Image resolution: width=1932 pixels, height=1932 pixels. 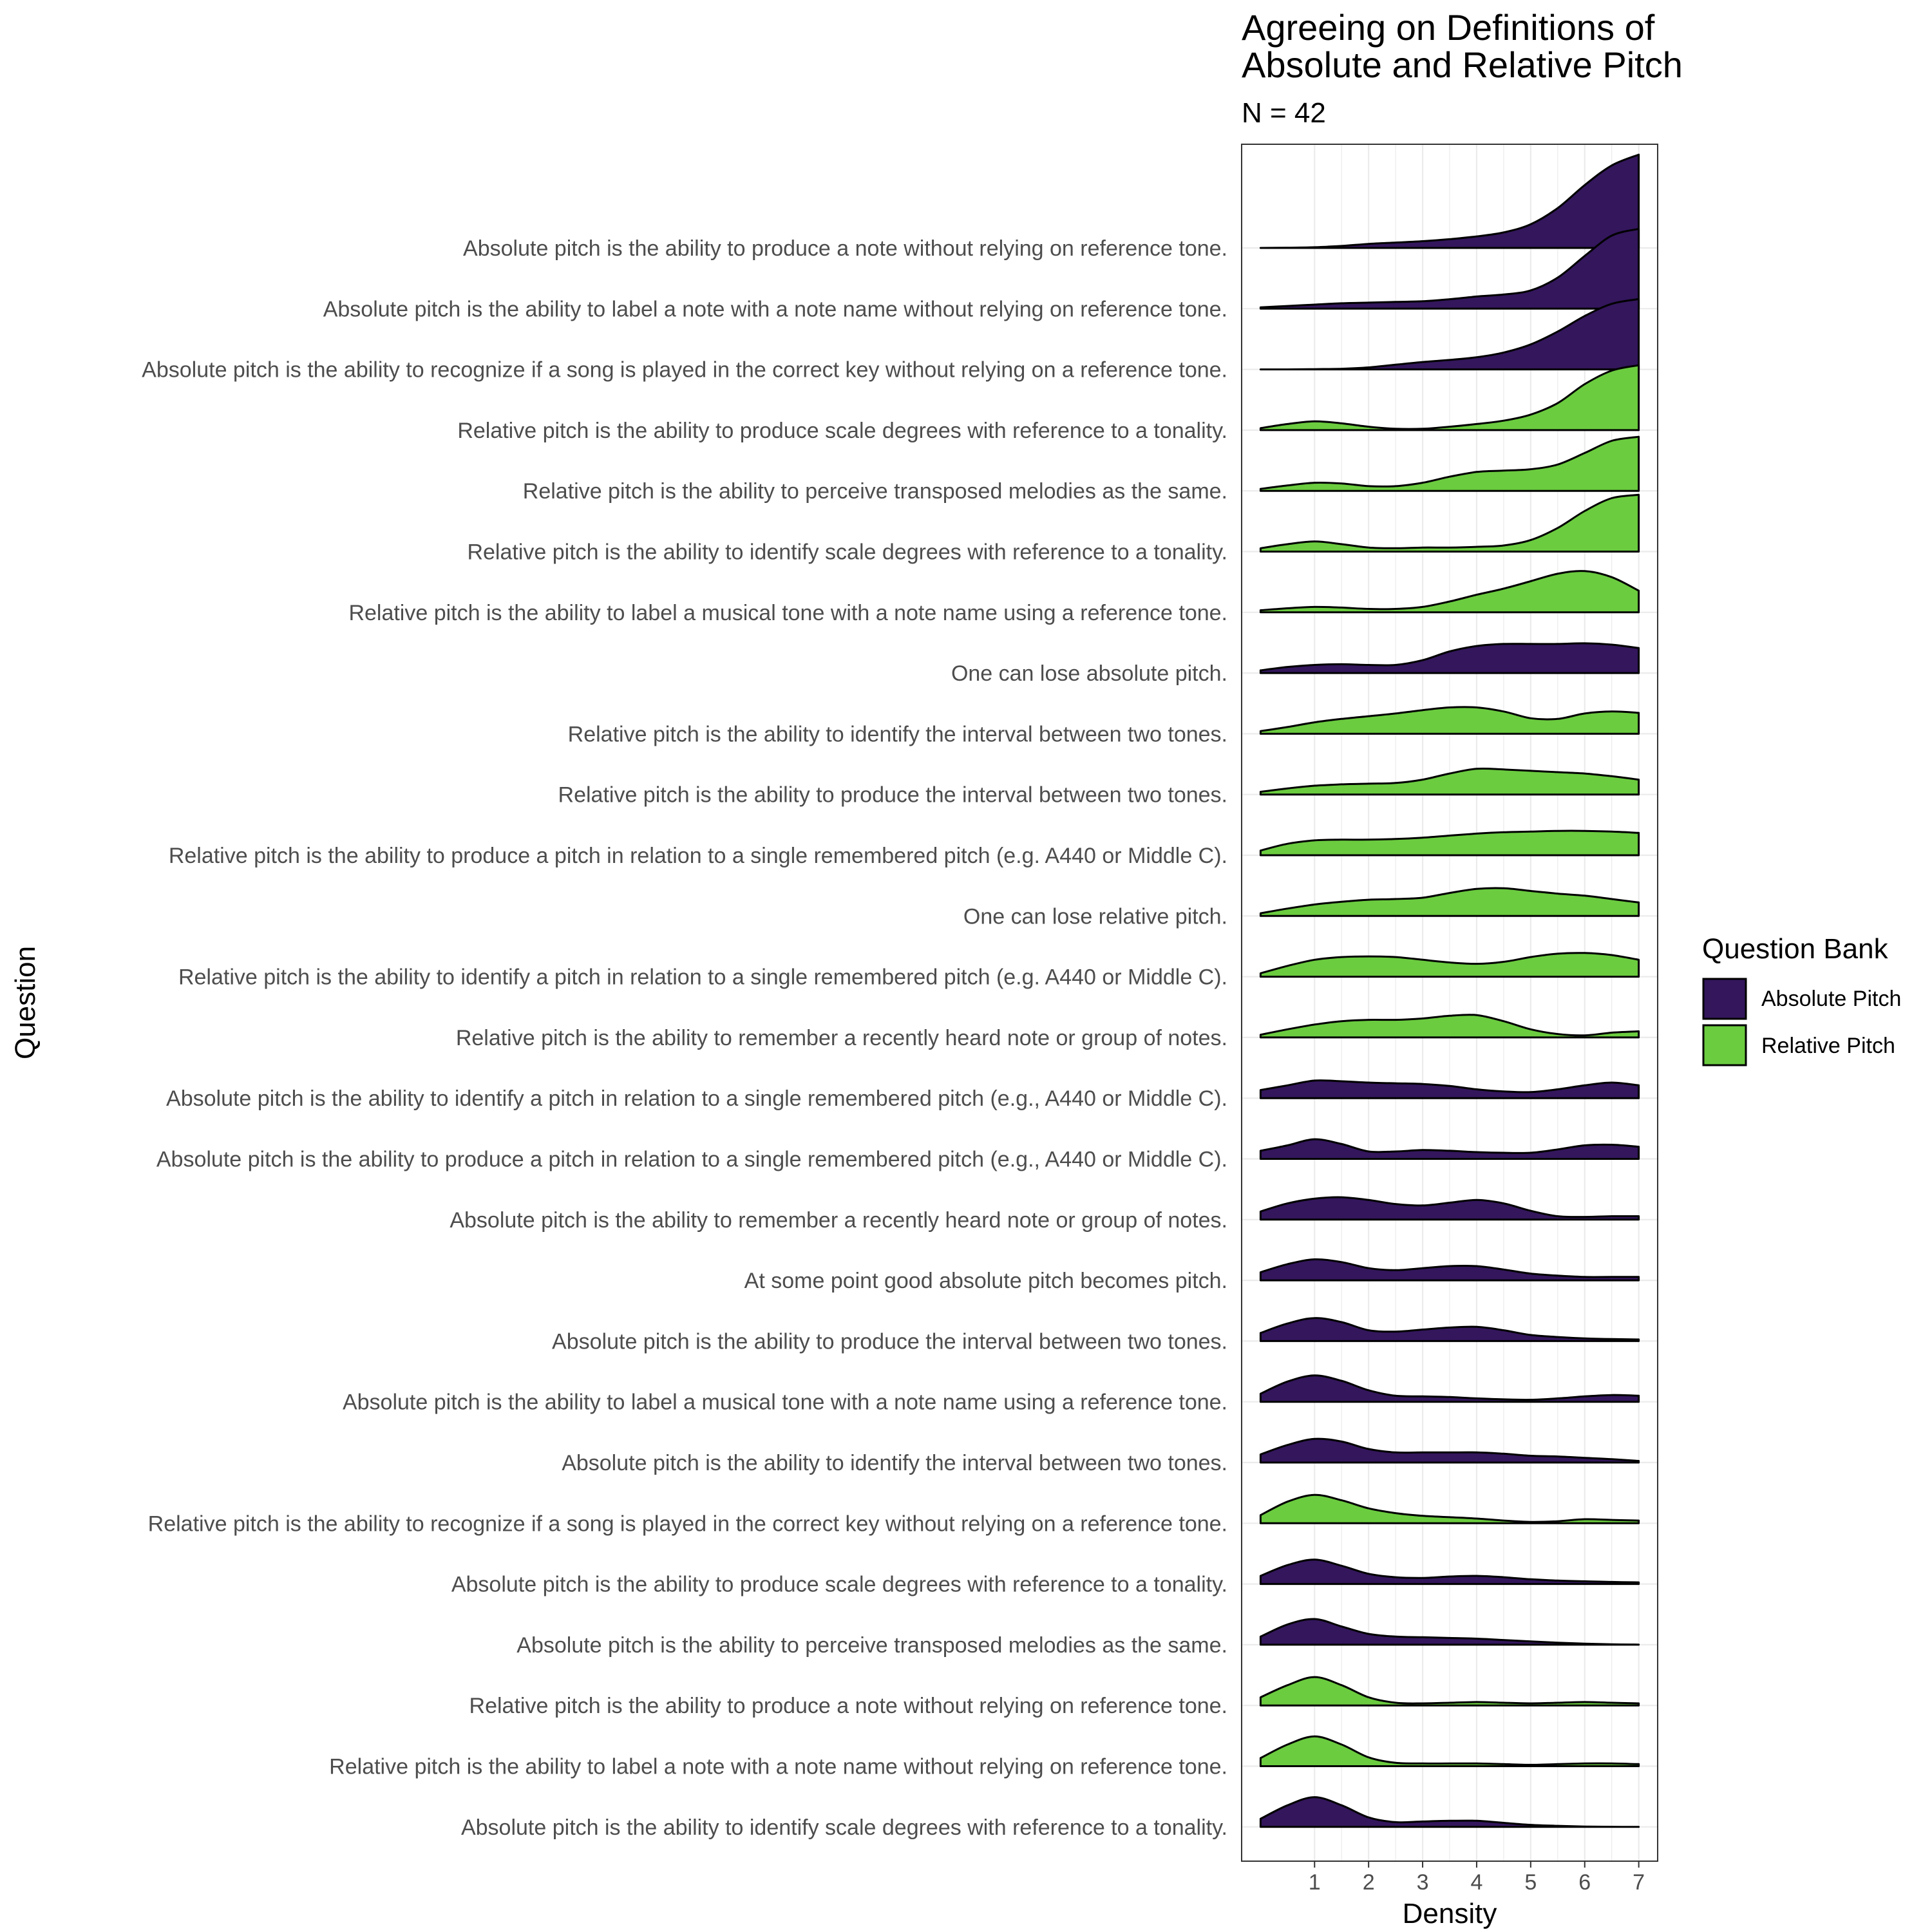 I want to click on x-tick-label: 7, so click(x=1639, y=1882).